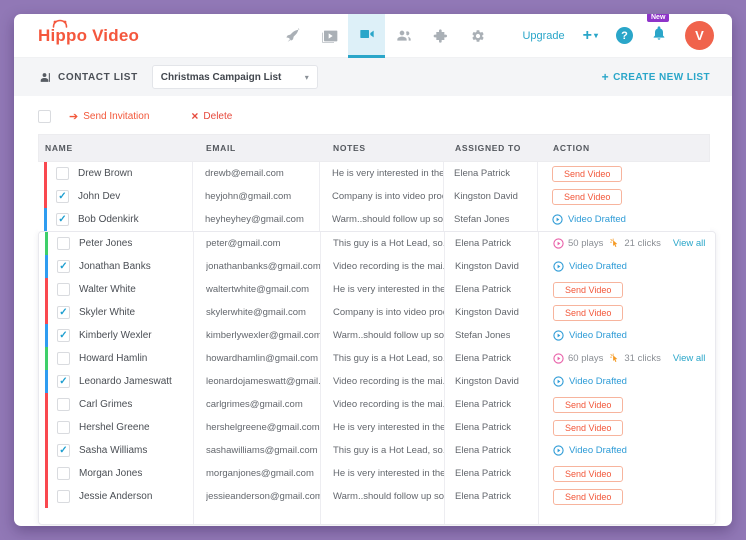 This screenshot has width=746, height=540. What do you see at coordinates (578, 243) in the screenshot?
I see `plays-stat: 50 plays` at bounding box center [578, 243].